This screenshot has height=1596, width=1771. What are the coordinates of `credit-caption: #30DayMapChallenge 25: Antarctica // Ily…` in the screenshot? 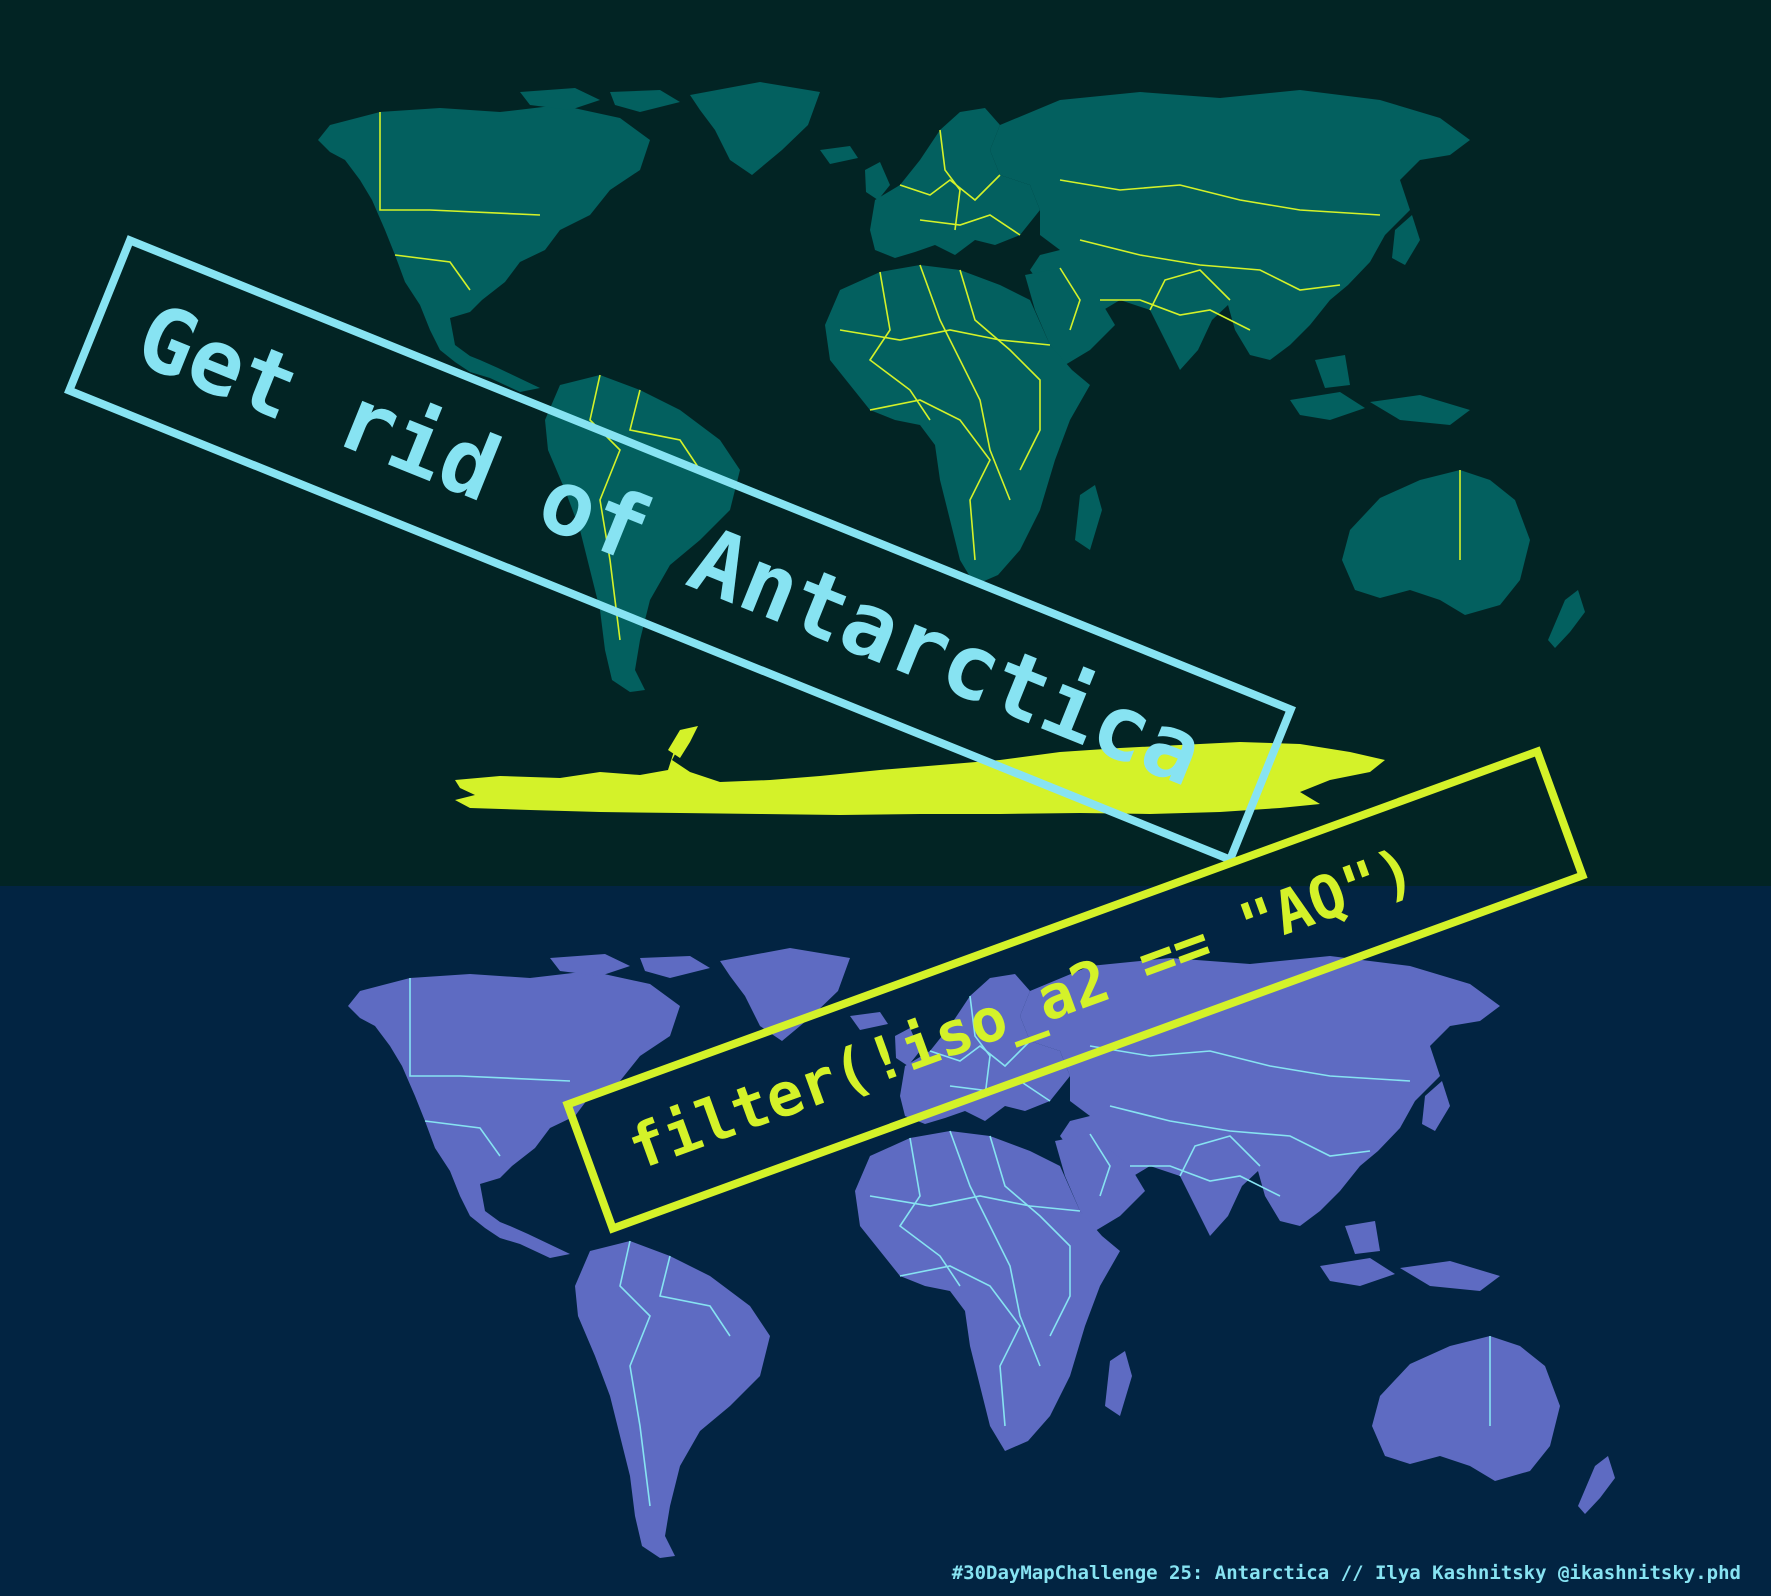 It's located at (1346, 1573).